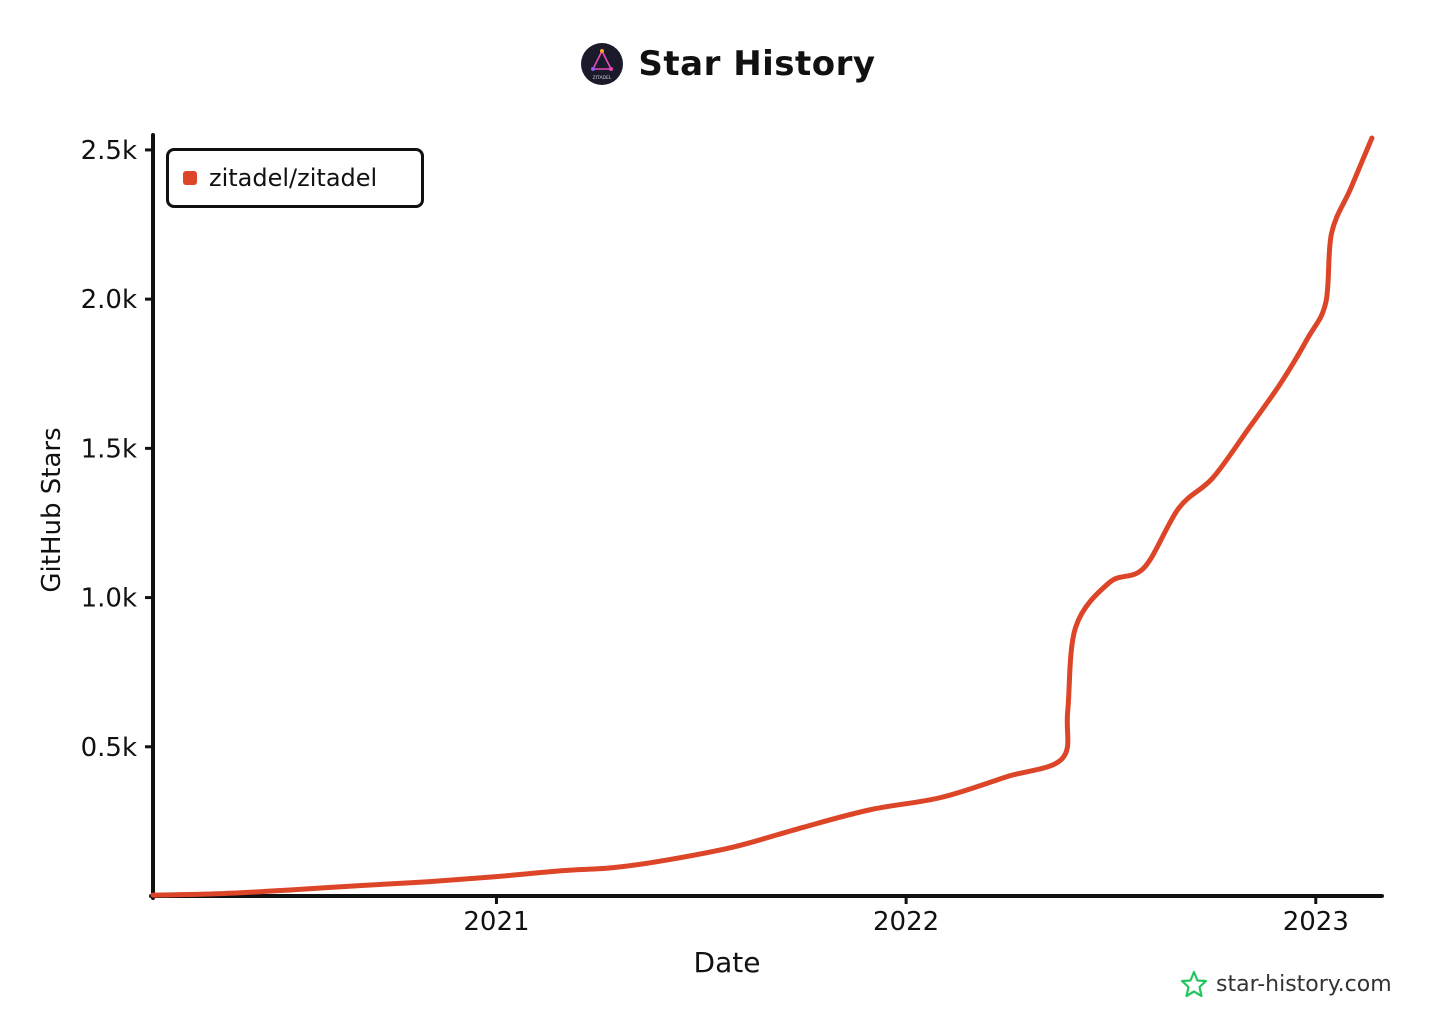 This screenshot has width=1456, height=1031. I want to click on zitadel-logo-icon: ZITADEL, so click(602, 64).